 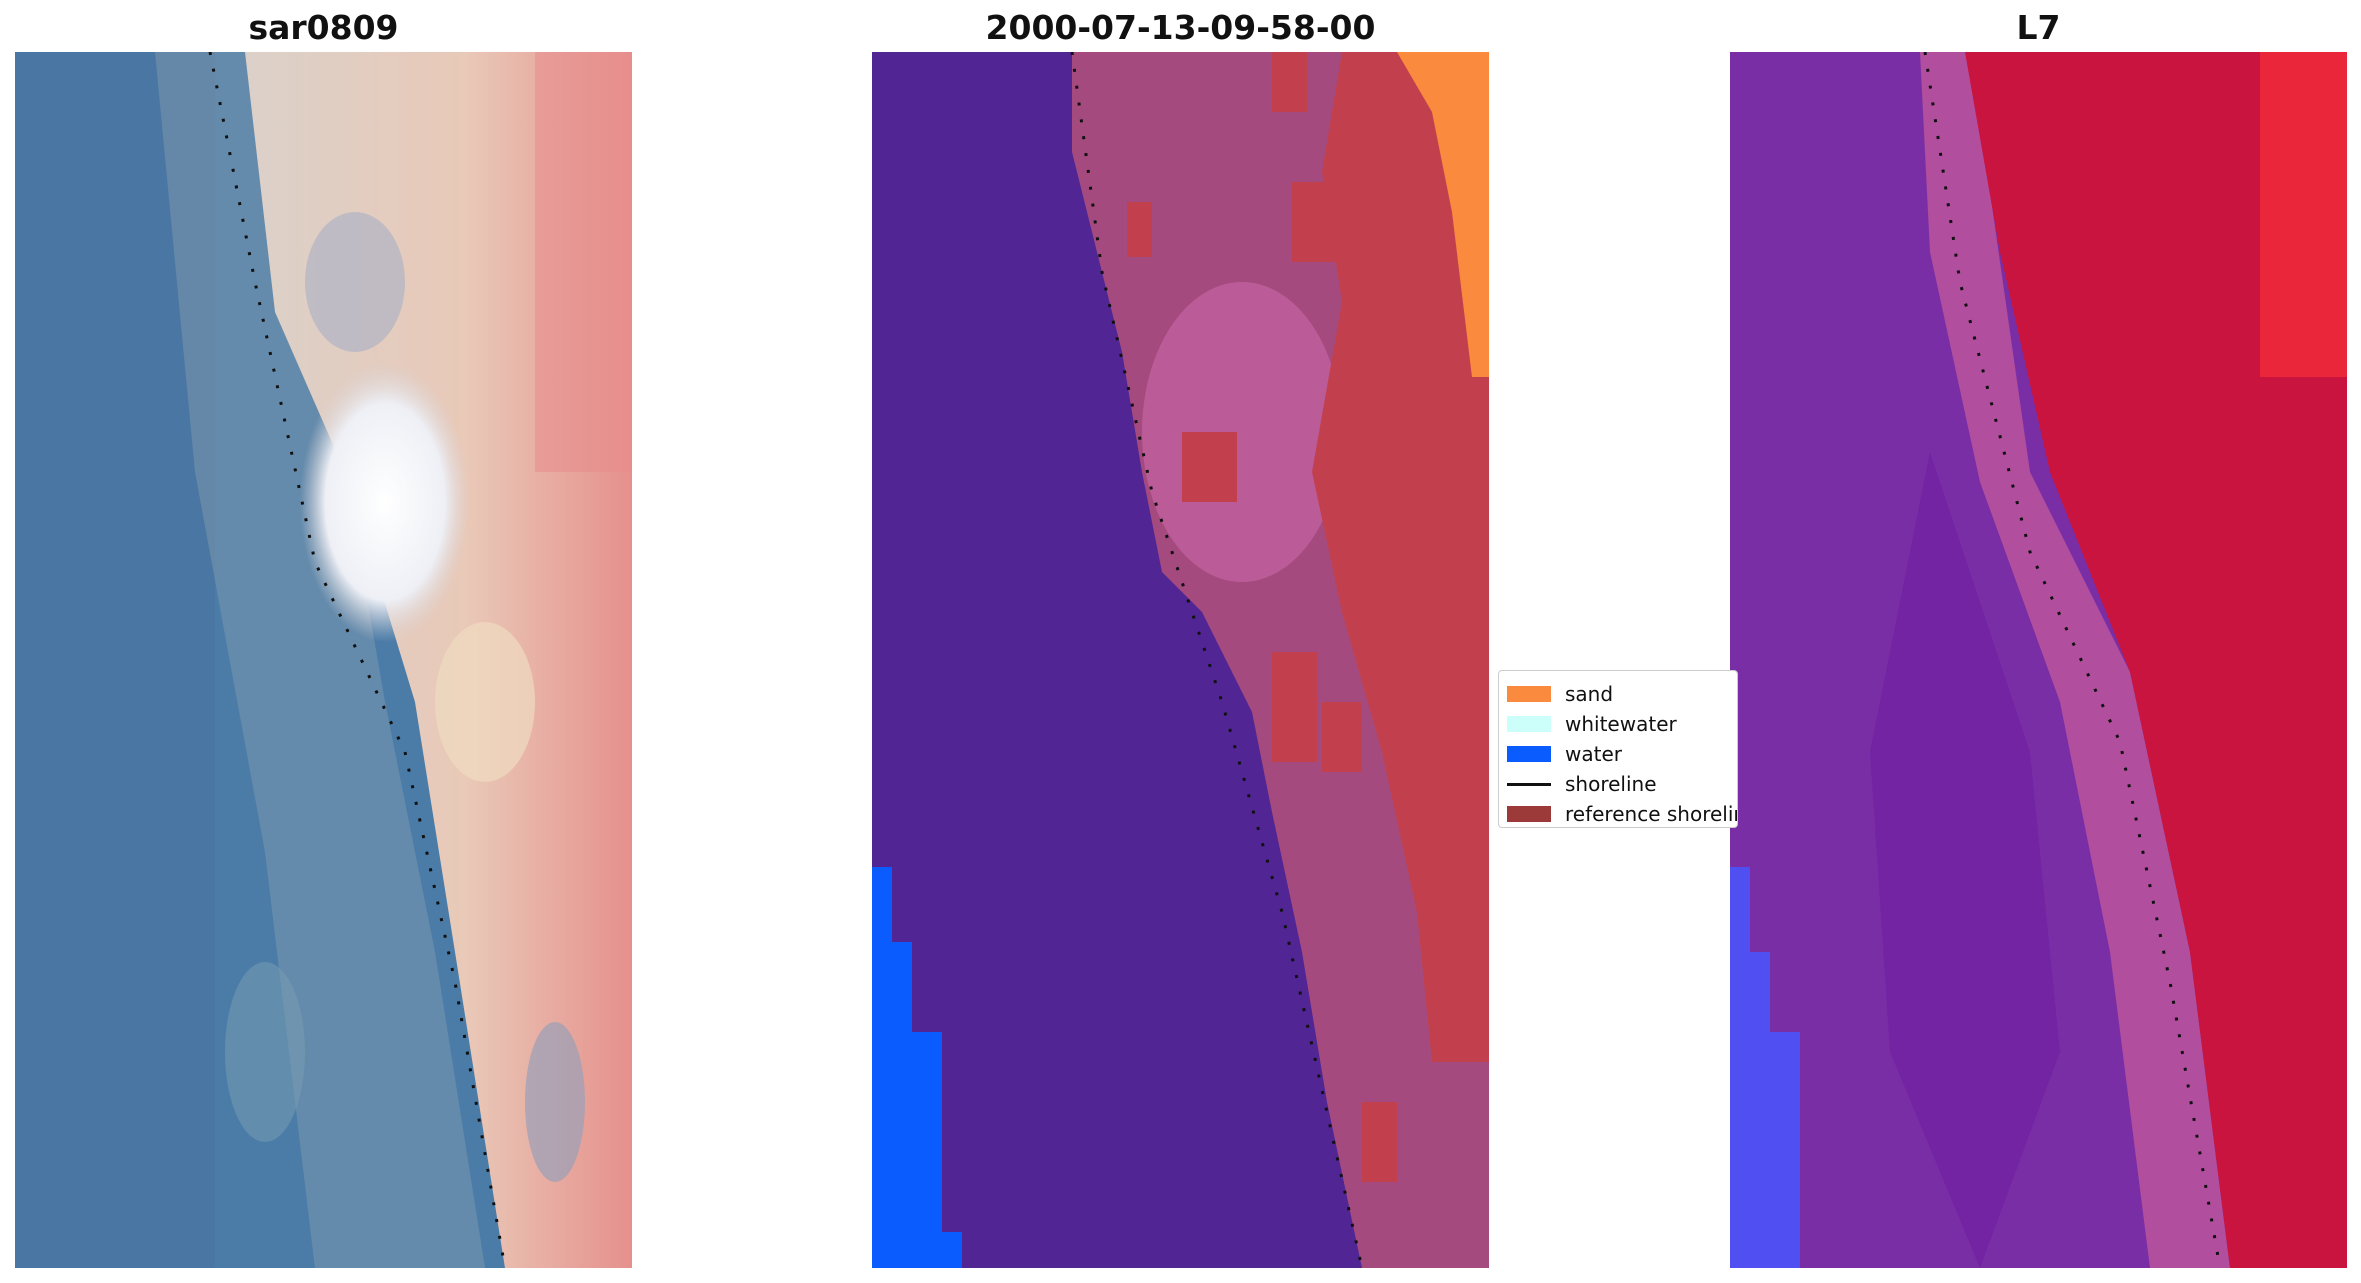 I want to click on water-blue-area, so click(x=917, y=1067).